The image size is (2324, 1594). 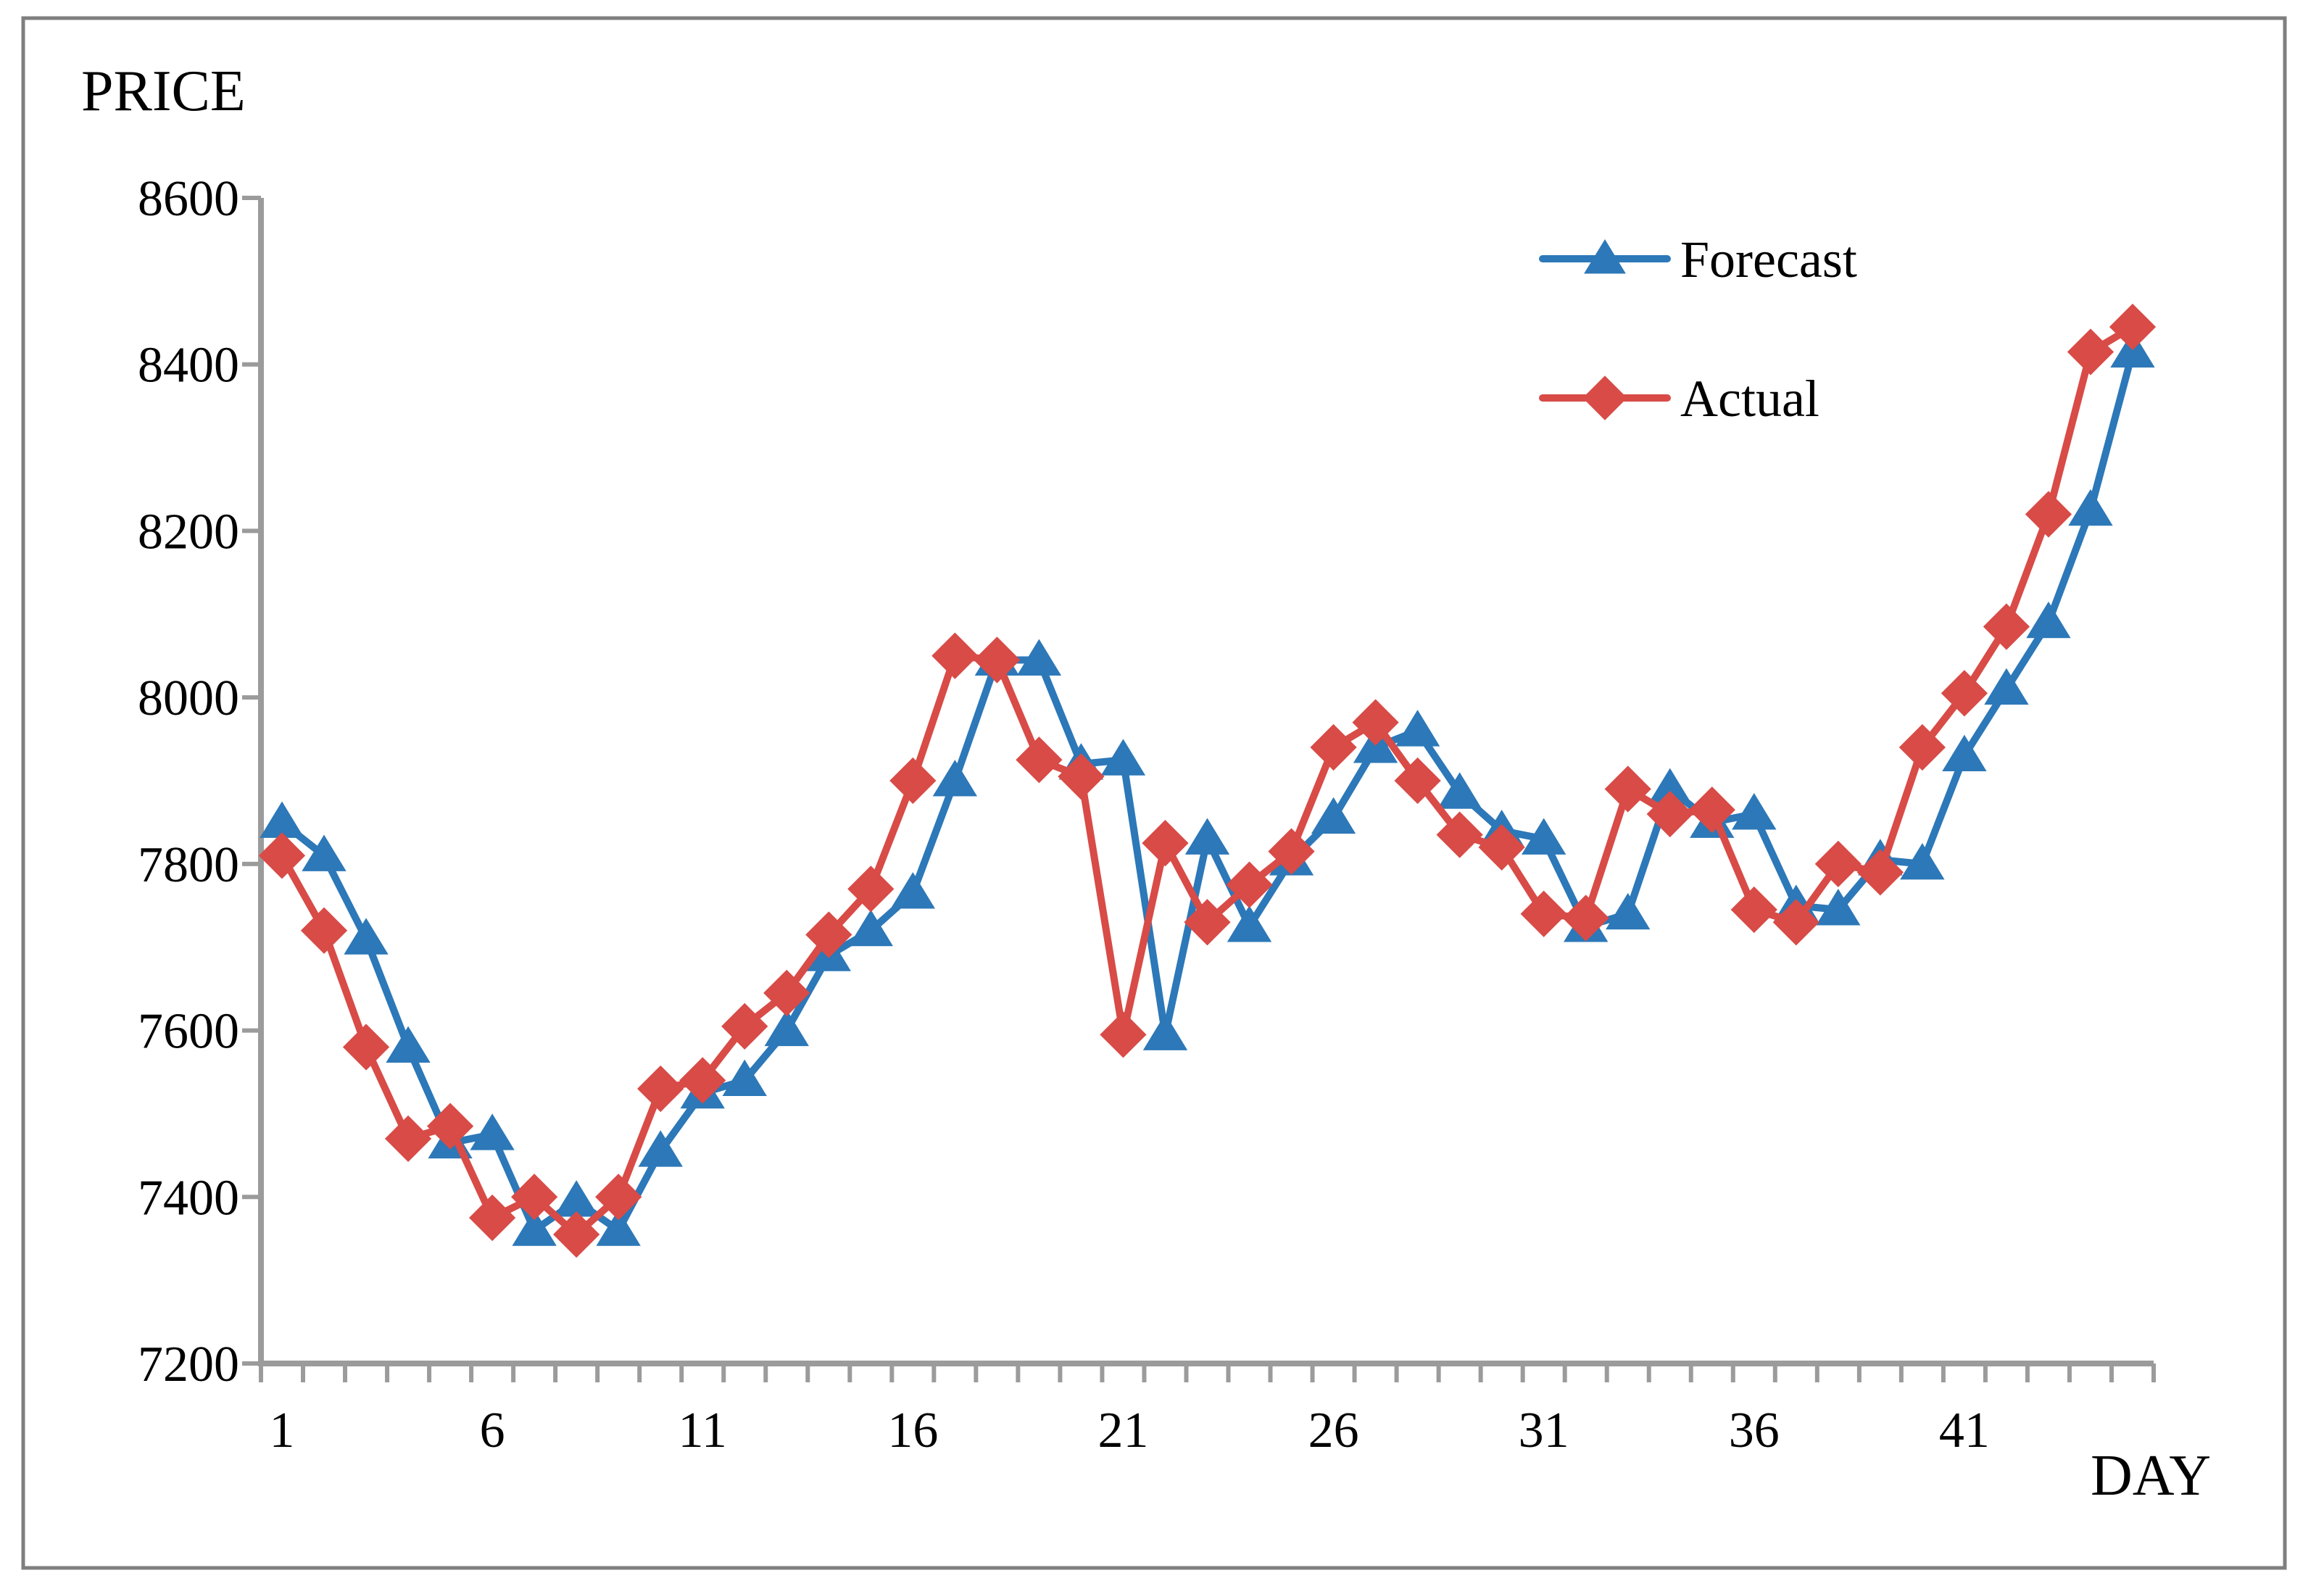 I want to click on y-tick-label: 8600, so click(x=189, y=199).